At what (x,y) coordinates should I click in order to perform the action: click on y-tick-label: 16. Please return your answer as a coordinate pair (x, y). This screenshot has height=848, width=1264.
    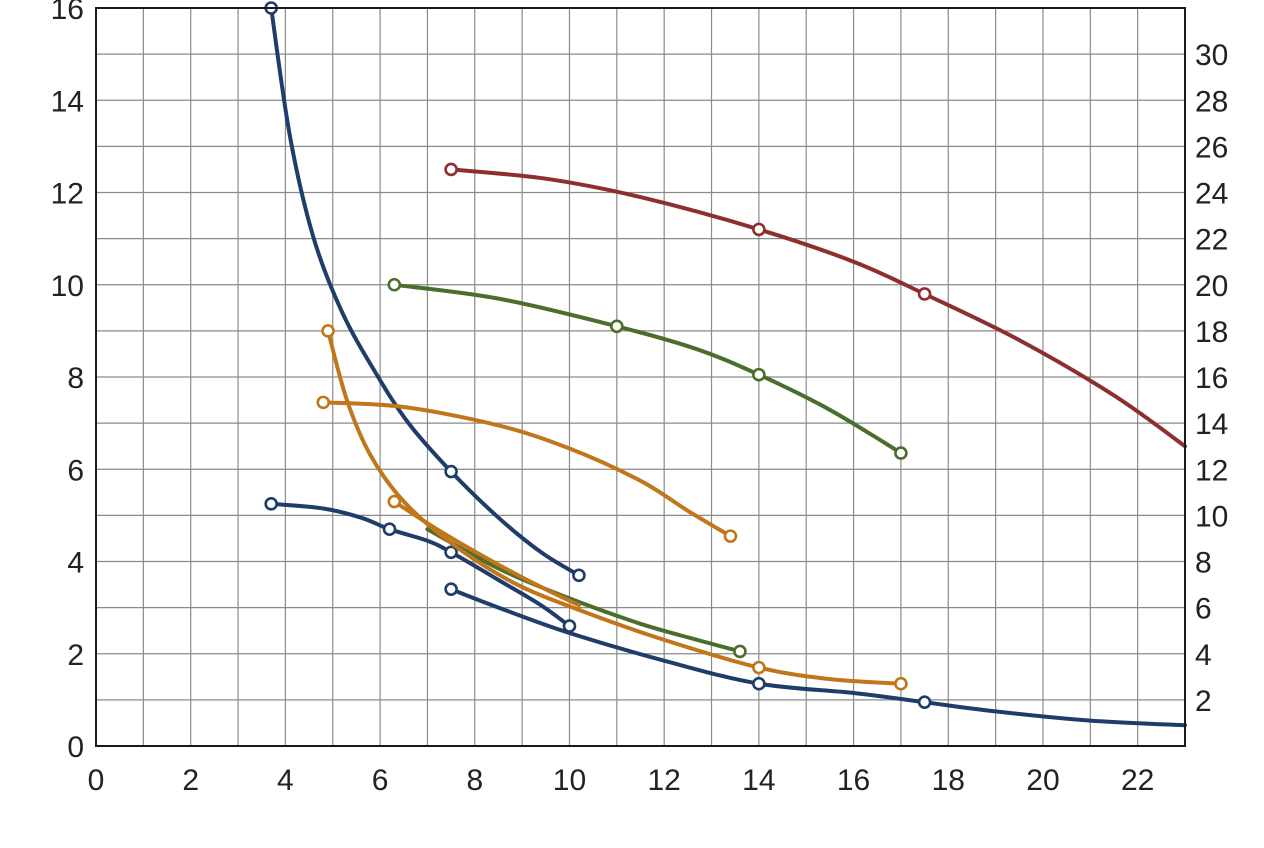
    Looking at the image, I should click on (67, 13).